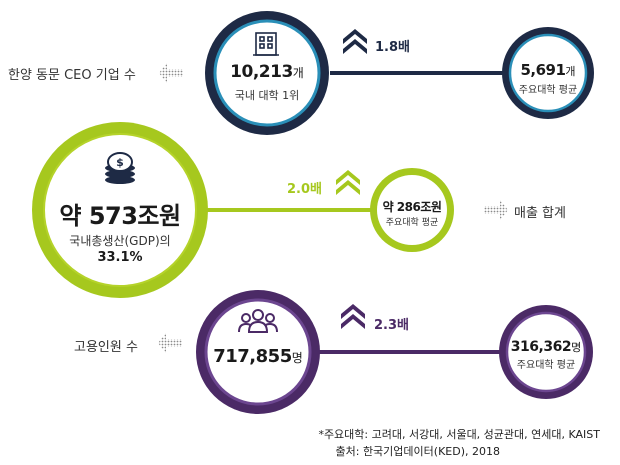  What do you see at coordinates (540, 213) in the screenshot?
I see `row-label-revenue: 매출 합계` at bounding box center [540, 213].